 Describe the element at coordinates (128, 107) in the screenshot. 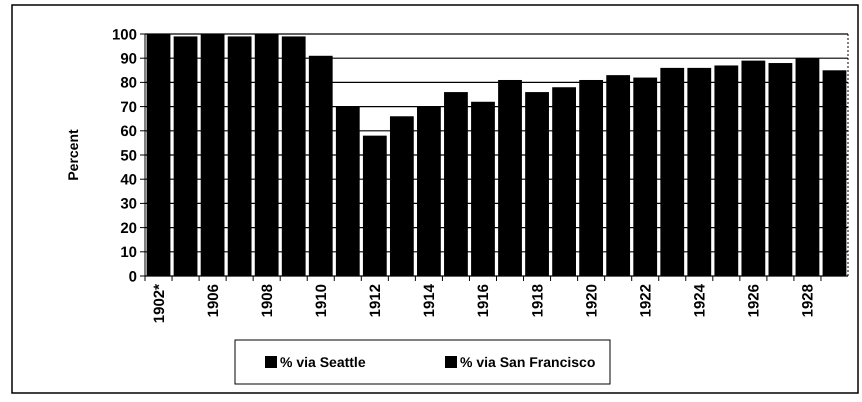

I see `y-tick-label: 70` at that location.